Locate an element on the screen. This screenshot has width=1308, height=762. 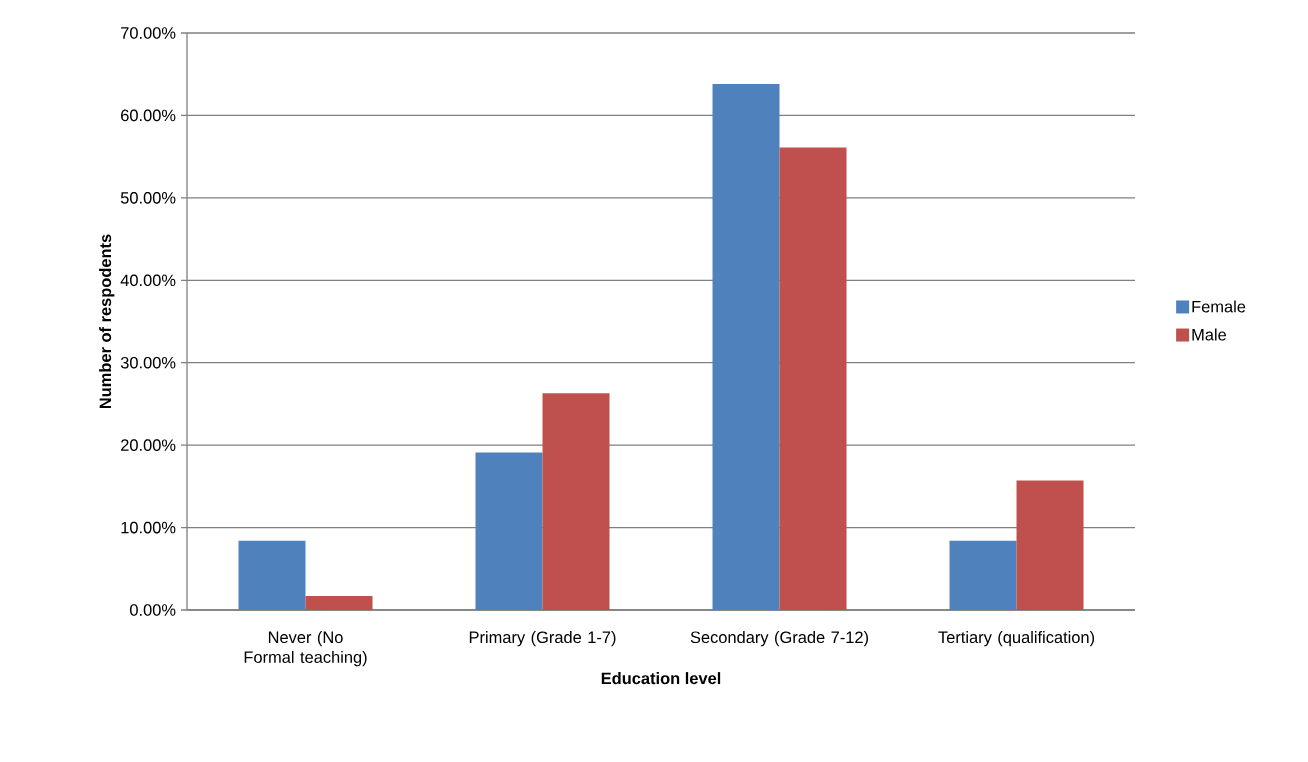
x-tick-label: Tertiary (qualification) is located at coordinates (1016, 639).